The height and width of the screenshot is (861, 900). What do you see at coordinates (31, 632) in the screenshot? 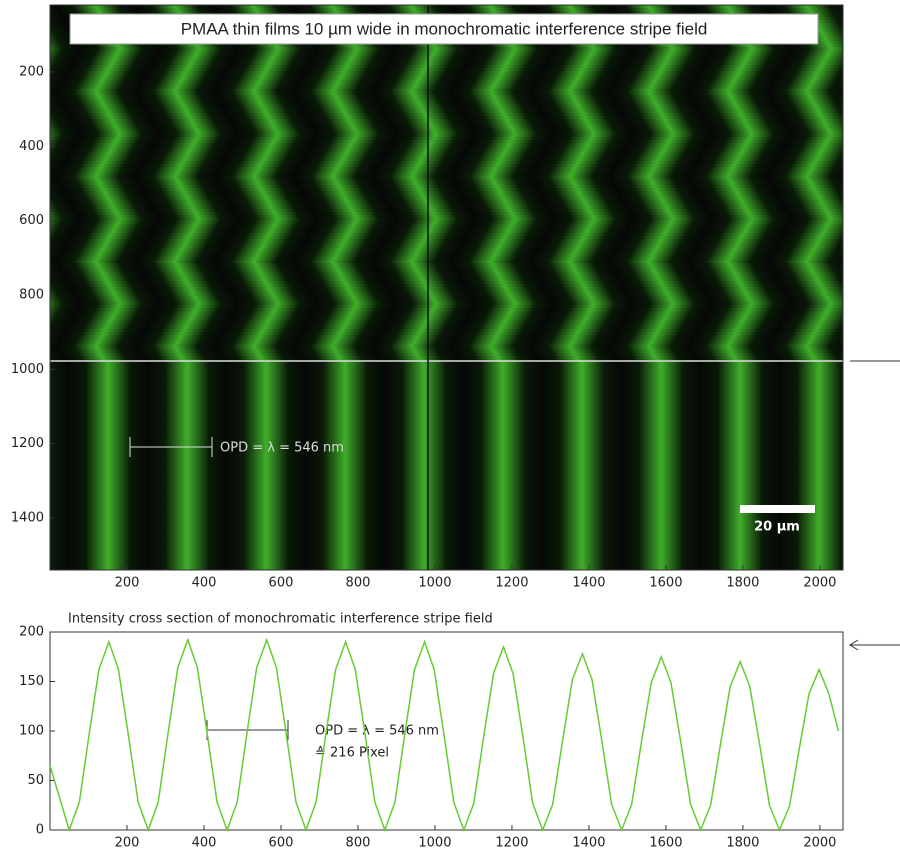
I see `y-tick-label: 200` at bounding box center [31, 632].